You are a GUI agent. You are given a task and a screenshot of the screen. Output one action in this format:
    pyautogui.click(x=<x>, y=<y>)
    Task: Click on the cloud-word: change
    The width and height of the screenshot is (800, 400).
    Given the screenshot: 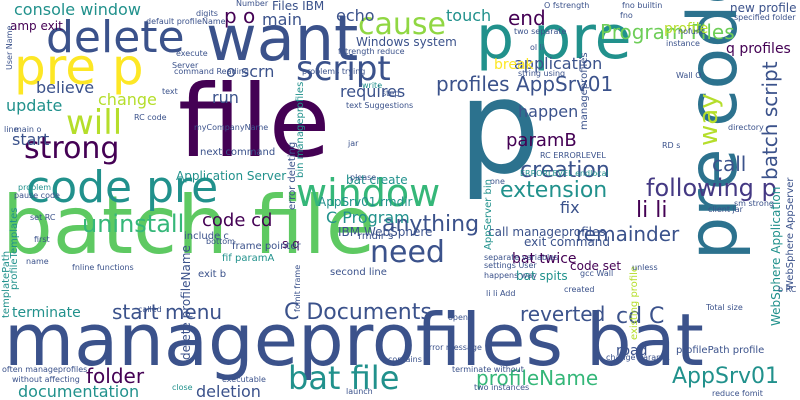 What is the action you would take?
    pyautogui.click(x=127, y=99)
    